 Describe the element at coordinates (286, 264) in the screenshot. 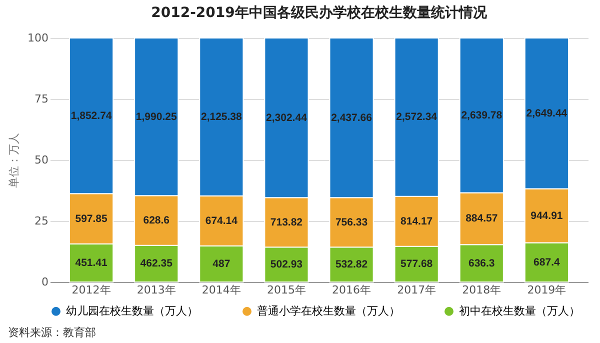

I see `annotation: 502.93` at that location.